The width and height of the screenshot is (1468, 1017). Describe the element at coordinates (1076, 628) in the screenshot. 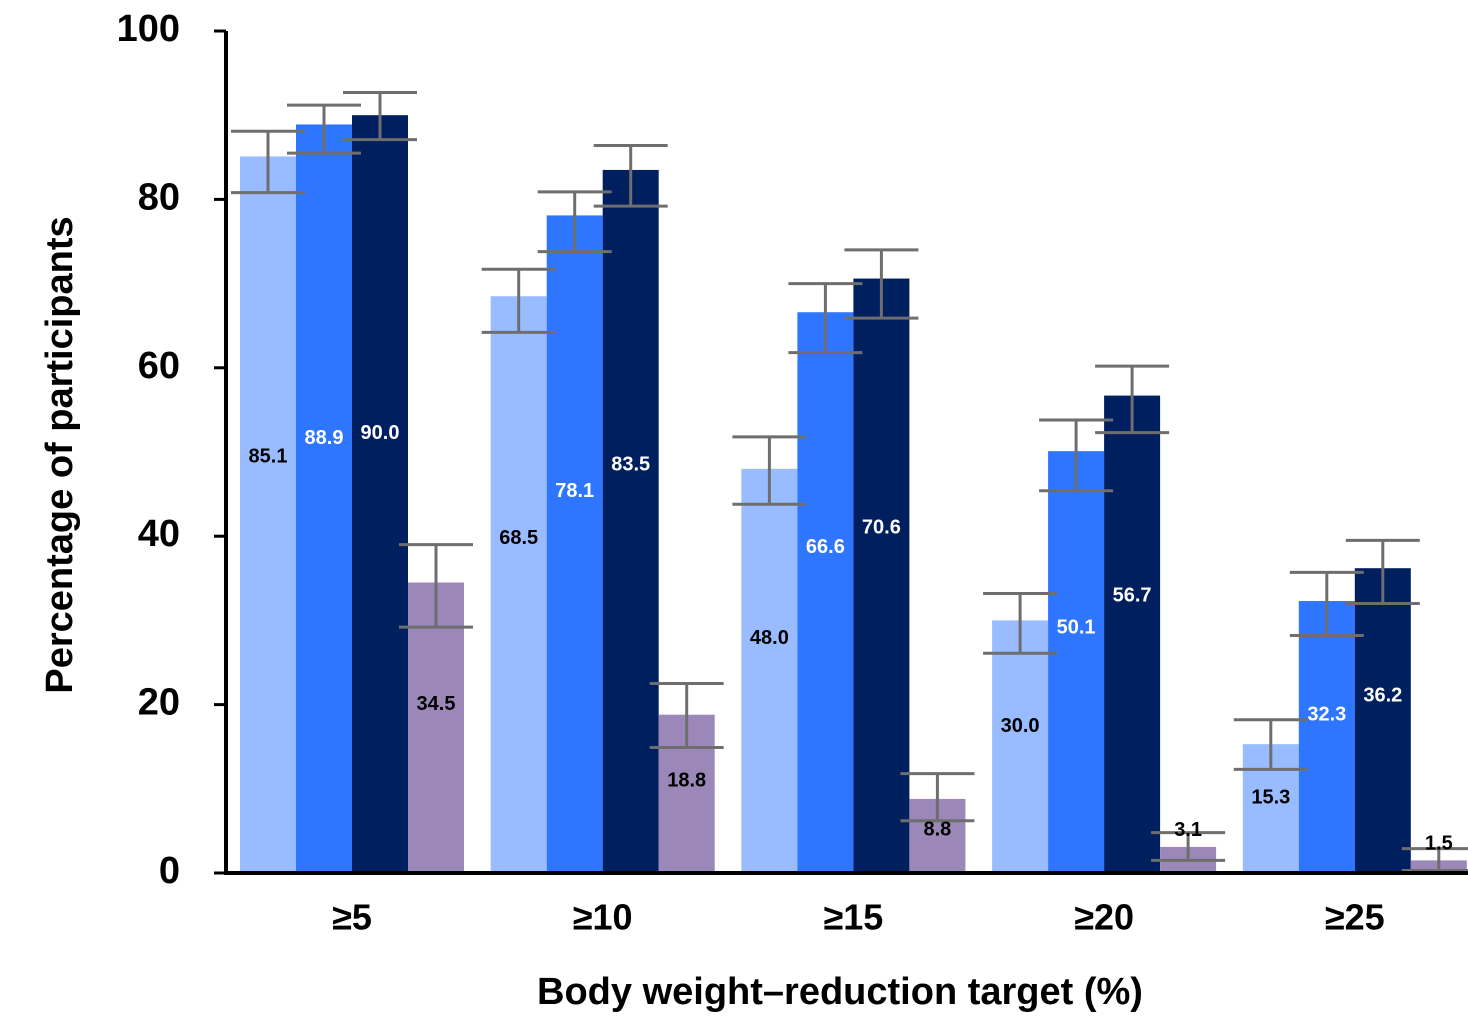

I see `data-label-series2-4: 50.1` at that location.